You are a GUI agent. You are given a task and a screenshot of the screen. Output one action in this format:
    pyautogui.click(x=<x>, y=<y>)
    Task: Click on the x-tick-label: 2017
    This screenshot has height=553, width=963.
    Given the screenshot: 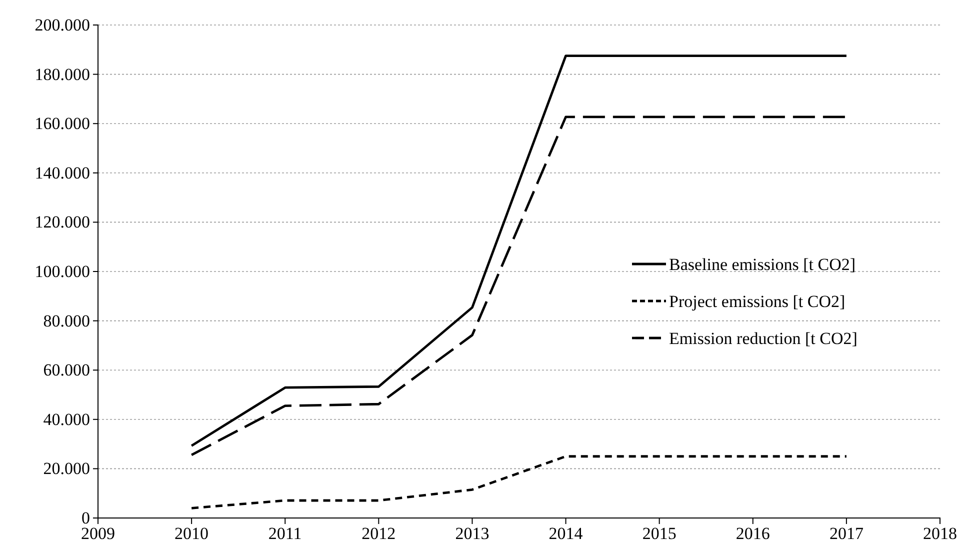 What is the action you would take?
    pyautogui.click(x=846, y=534)
    